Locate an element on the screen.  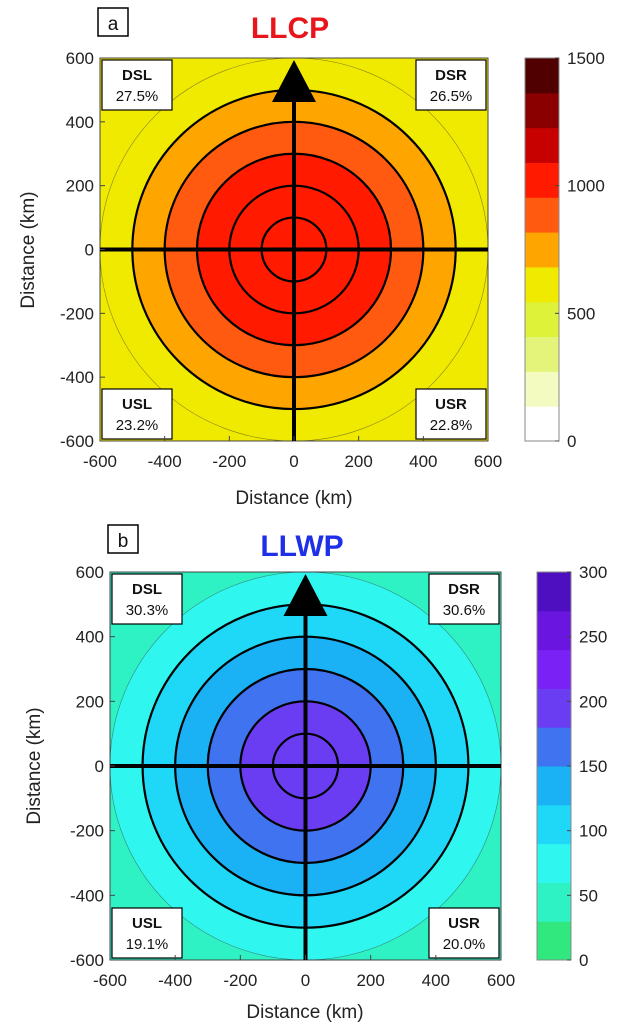
x-tick-label: 0 is located at coordinates (293, 461).